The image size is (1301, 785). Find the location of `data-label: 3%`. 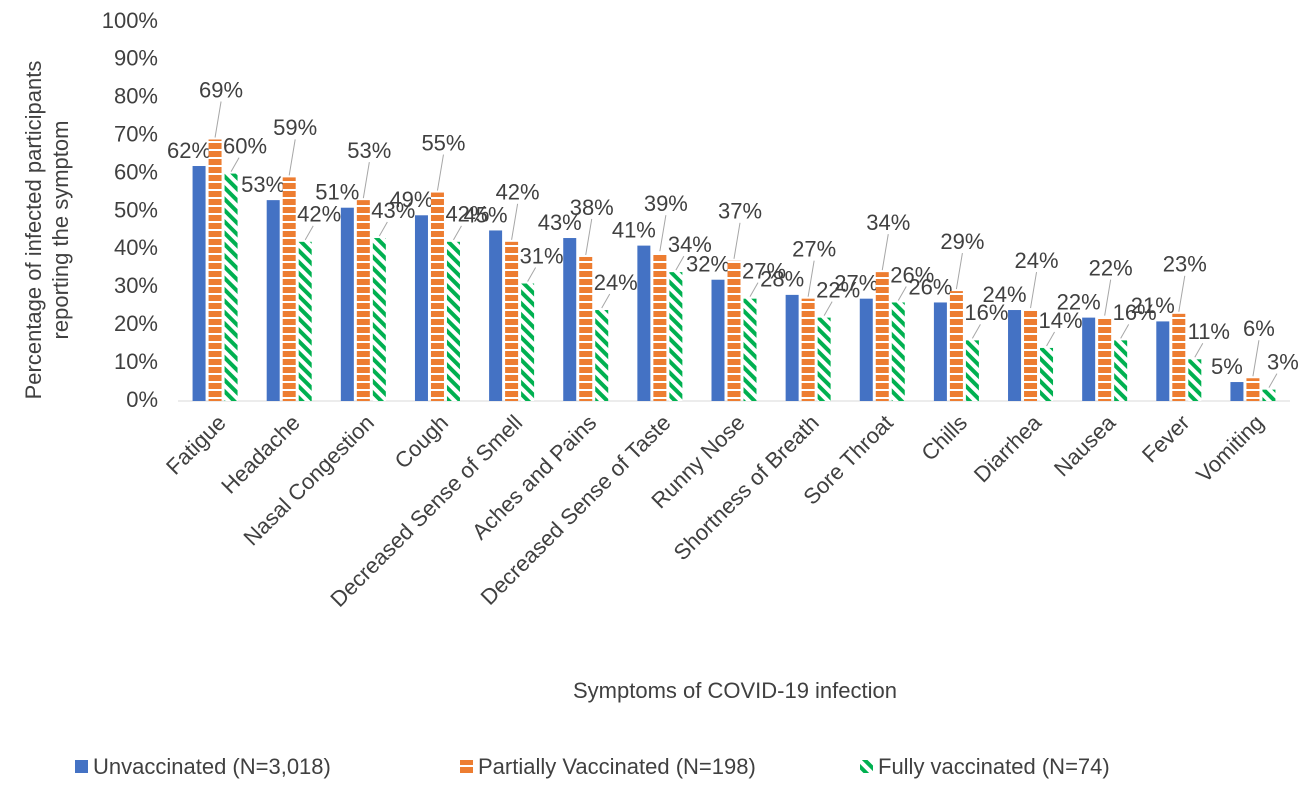

data-label: 3% is located at coordinates (1283, 361).